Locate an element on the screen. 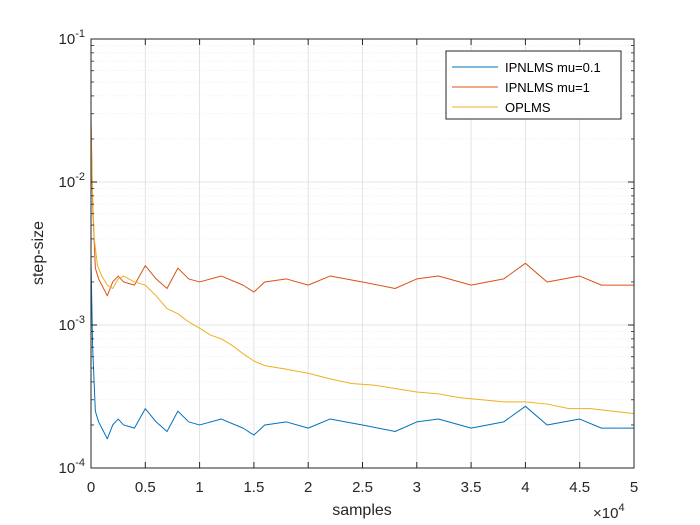 Image resolution: width=700 pixels, height=525 pixels. x-tick-label: 4.5 is located at coordinates (579, 487).